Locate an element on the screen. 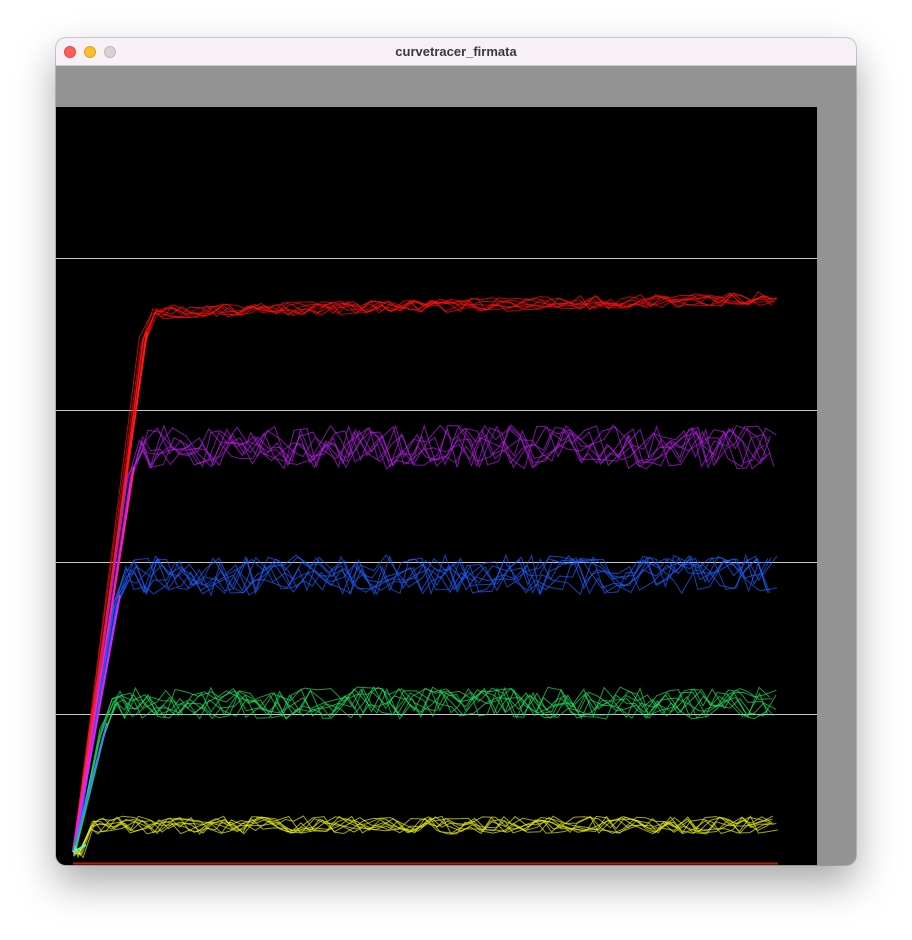 The width and height of the screenshot is (912, 940). close-button is located at coordinates (70, 52).